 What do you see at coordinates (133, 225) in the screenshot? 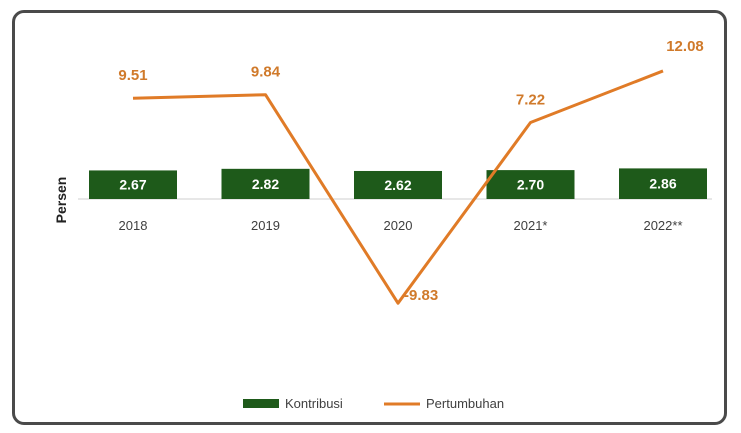
I see `x-tick-label-0: 2018` at bounding box center [133, 225].